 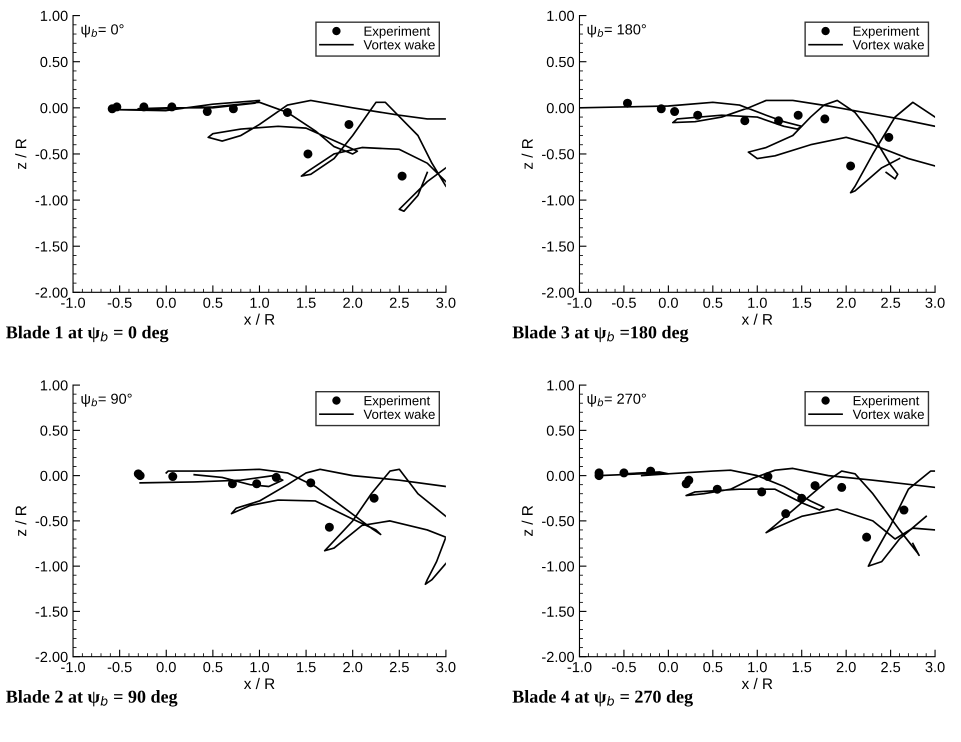 What do you see at coordinates (602, 698) in the screenshot?
I see `text: Blade 4 at ψ$_{b}$ = 270 deg` at bounding box center [602, 698].